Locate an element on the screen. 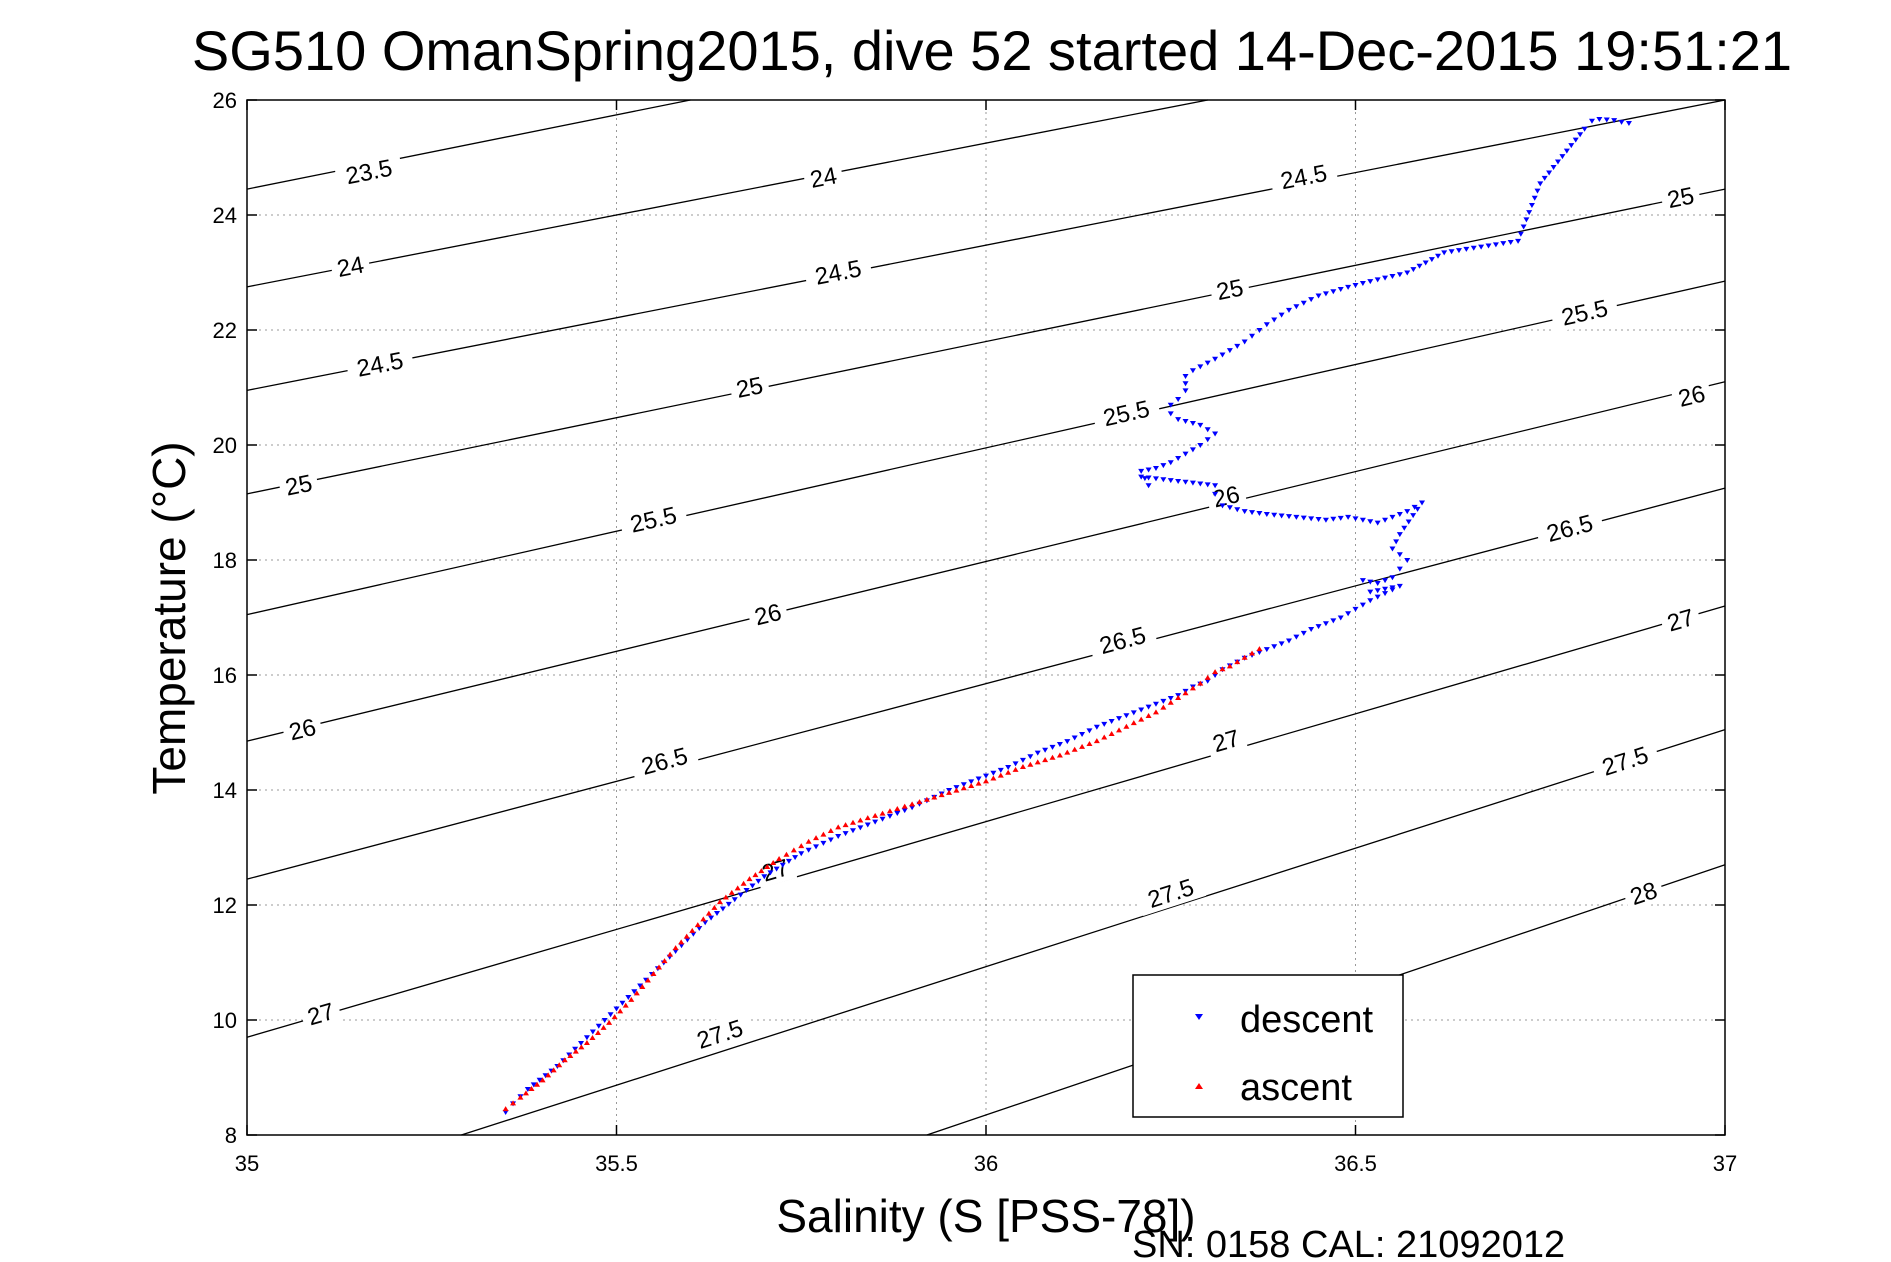  density-contour-line is located at coordinates (468, 144).